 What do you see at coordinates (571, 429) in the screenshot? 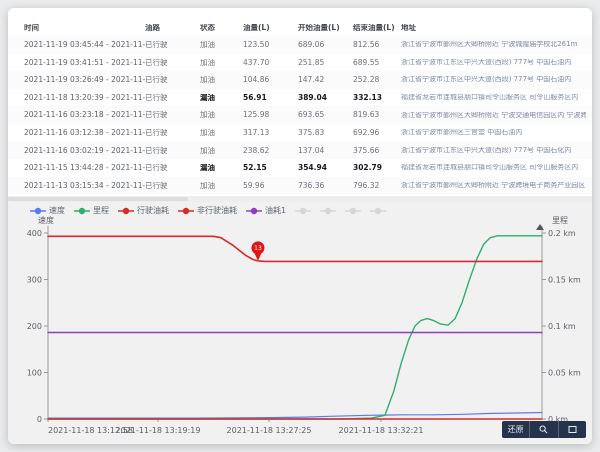
I see `frame-icon` at bounding box center [571, 429].